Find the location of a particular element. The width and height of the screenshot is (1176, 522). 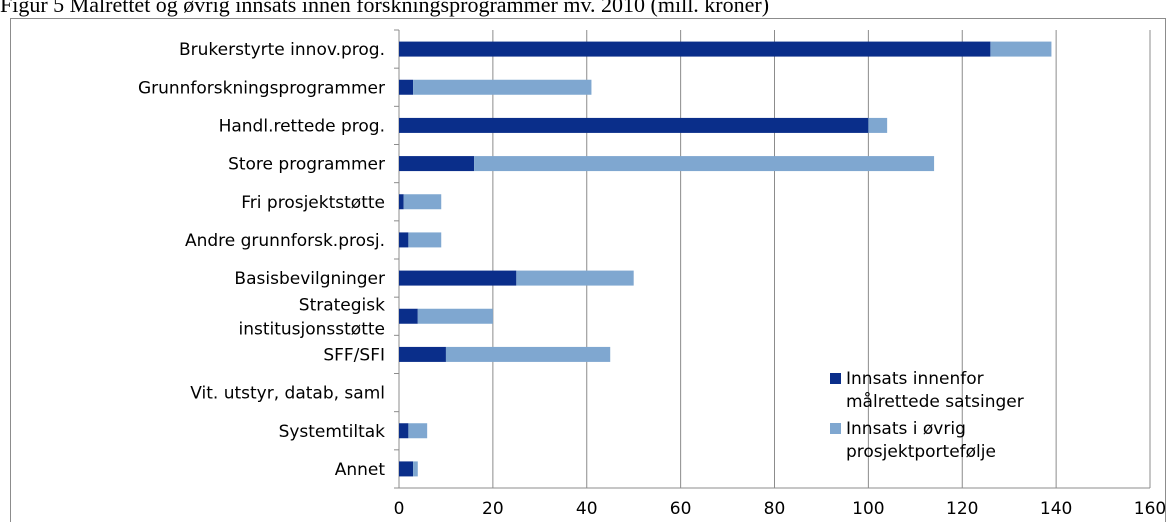

category-label-line: Store programmer is located at coordinates (306, 165).